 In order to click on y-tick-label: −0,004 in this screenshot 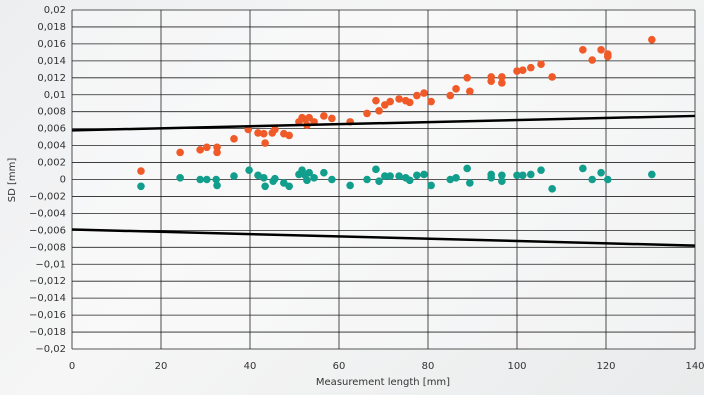, I will do `click(47, 213)`.